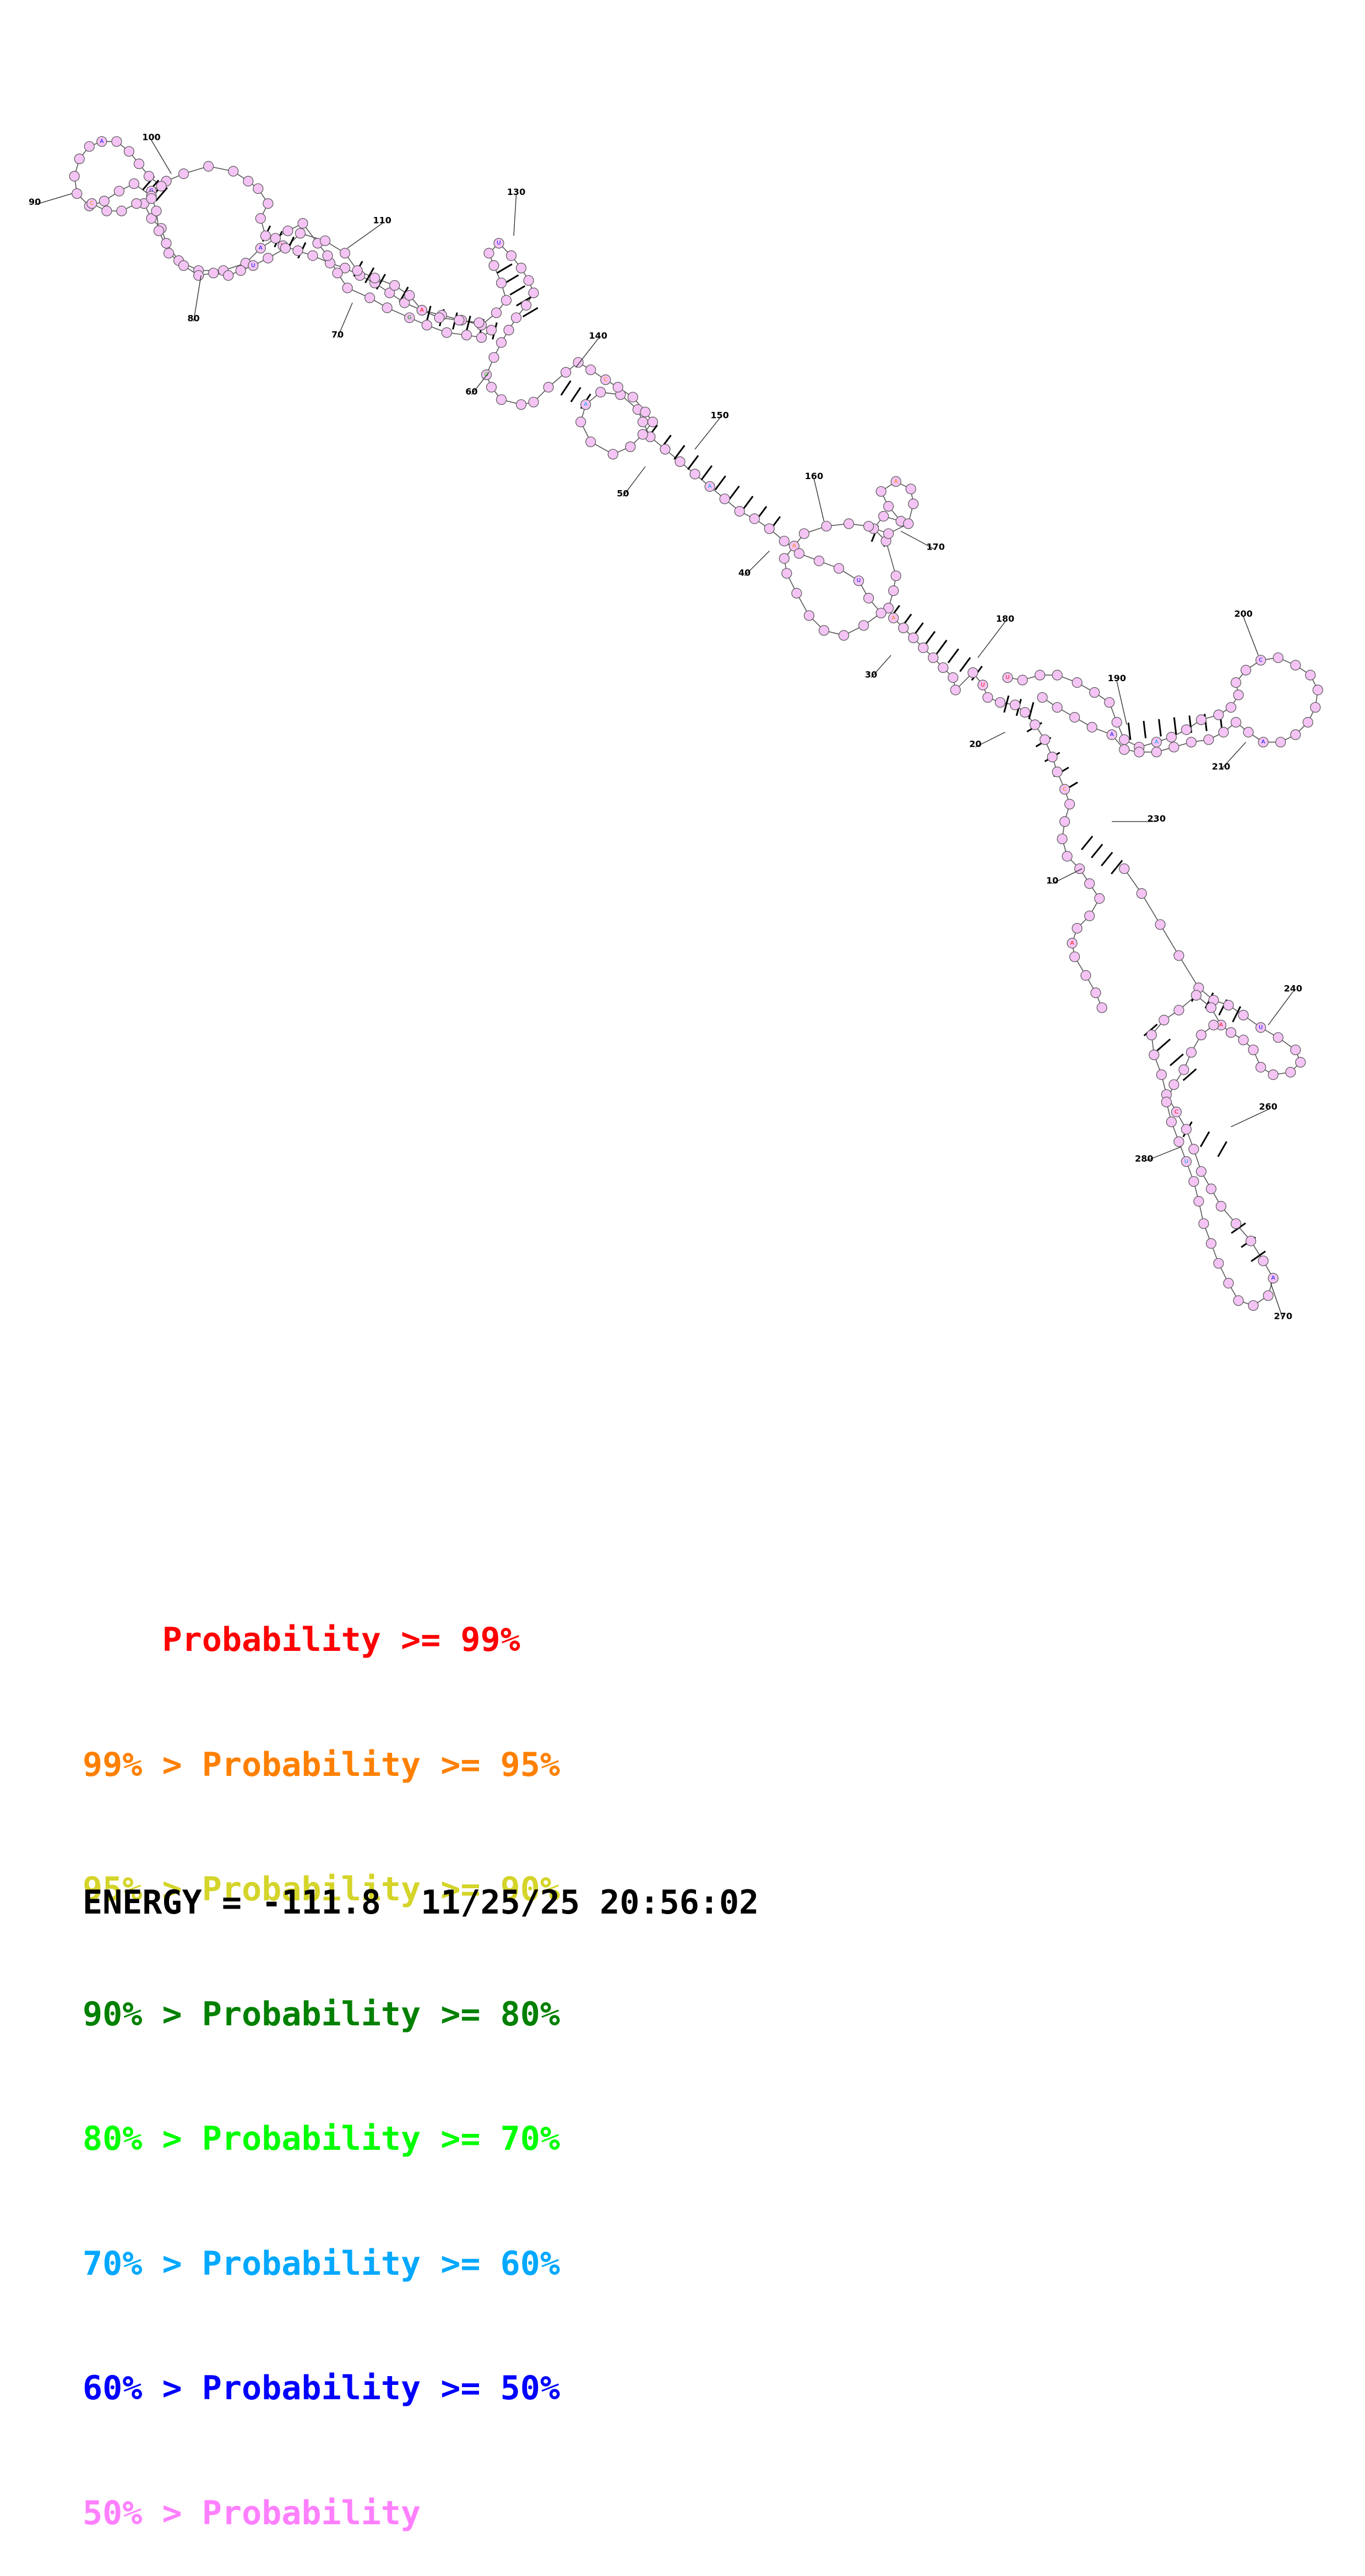 The height and width of the screenshot is (2576, 1365). Describe the element at coordinates (193, 319) in the screenshot. I see `position-label: 80` at that location.